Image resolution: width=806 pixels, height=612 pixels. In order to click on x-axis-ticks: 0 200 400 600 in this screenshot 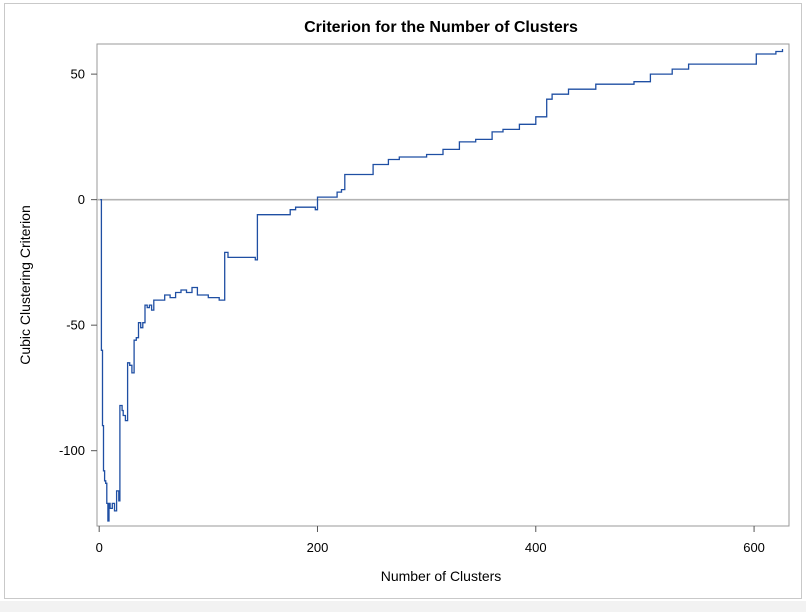, I will do `click(430, 540)`.